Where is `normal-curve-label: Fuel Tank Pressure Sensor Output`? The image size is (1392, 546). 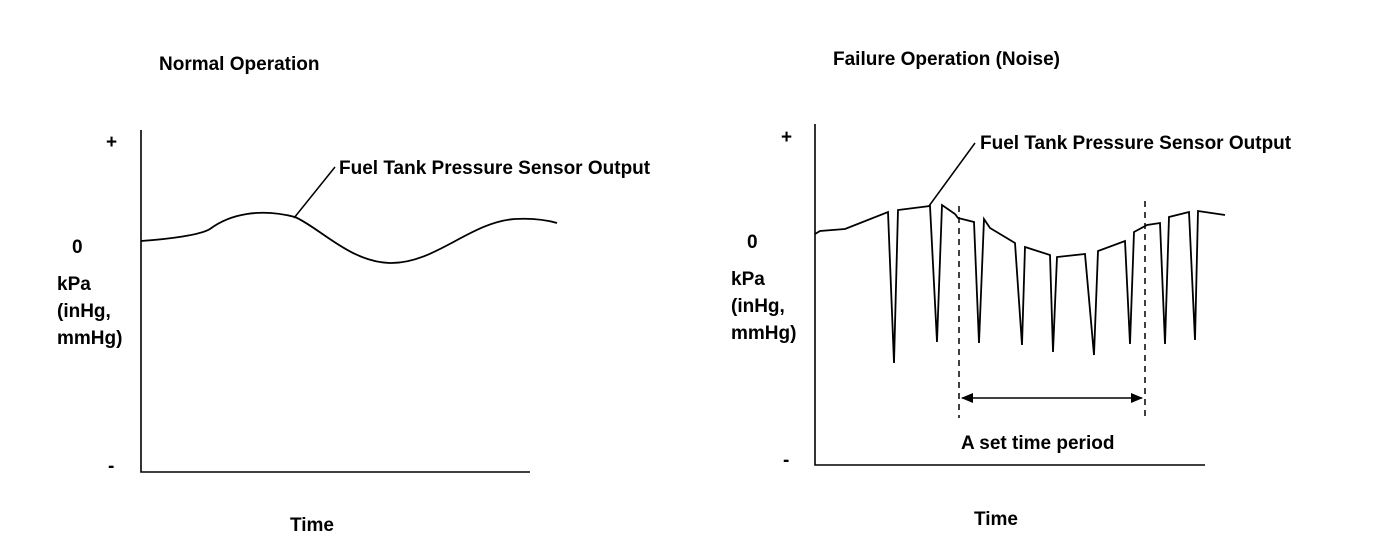
normal-curve-label: Fuel Tank Pressure Sensor Output is located at coordinates (495, 168).